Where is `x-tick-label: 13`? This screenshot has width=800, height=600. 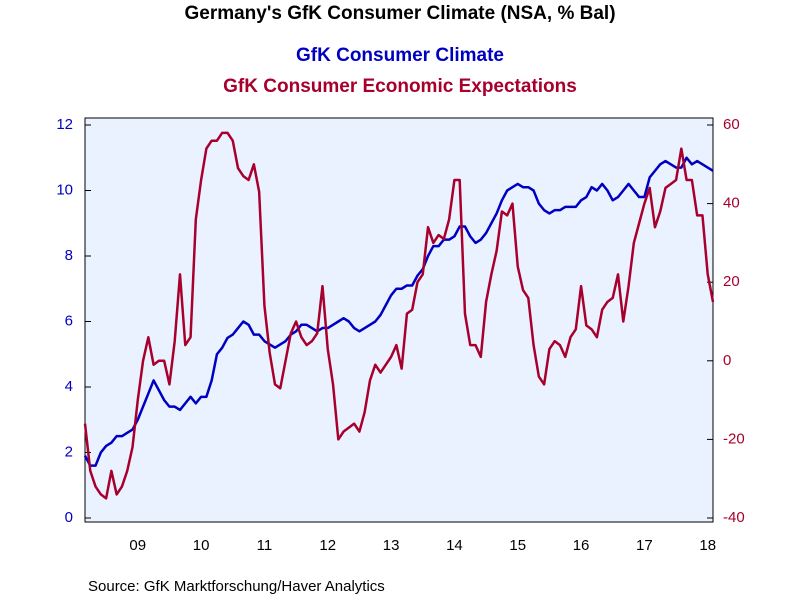 x-tick-label: 13 is located at coordinates (391, 545).